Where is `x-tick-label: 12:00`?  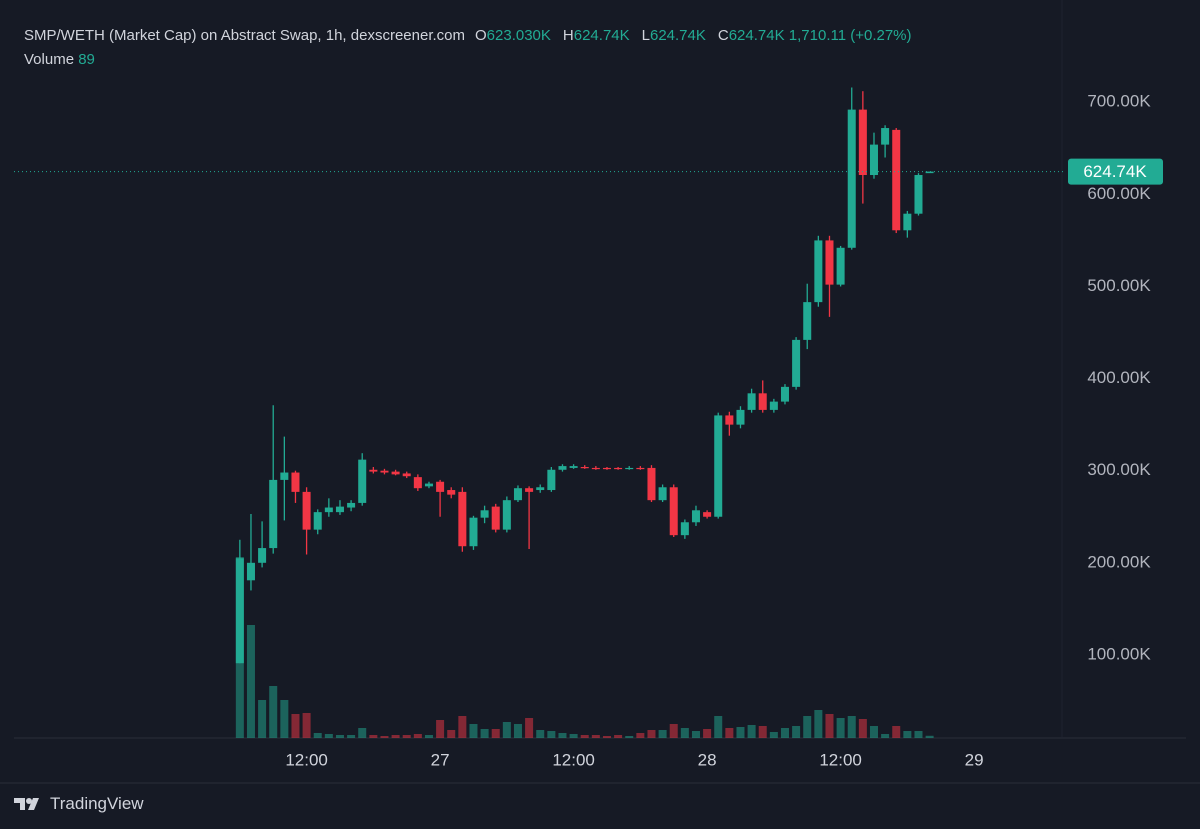
x-tick-label: 12:00 is located at coordinates (840, 759).